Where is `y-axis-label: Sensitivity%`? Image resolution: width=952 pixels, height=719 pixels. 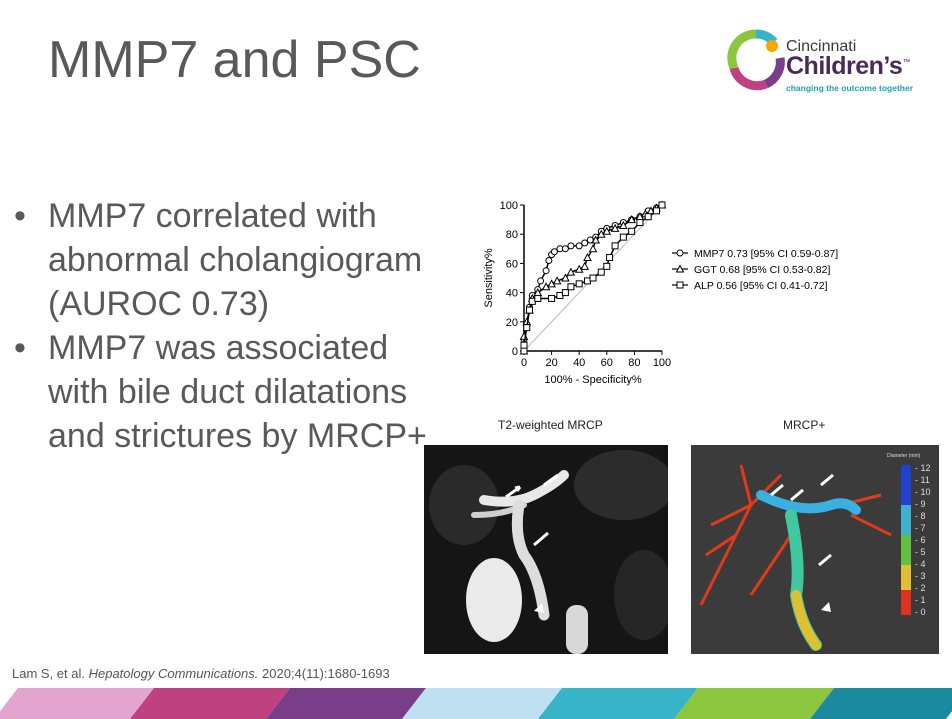
y-axis-label: Sensitivity% is located at coordinates (489, 278).